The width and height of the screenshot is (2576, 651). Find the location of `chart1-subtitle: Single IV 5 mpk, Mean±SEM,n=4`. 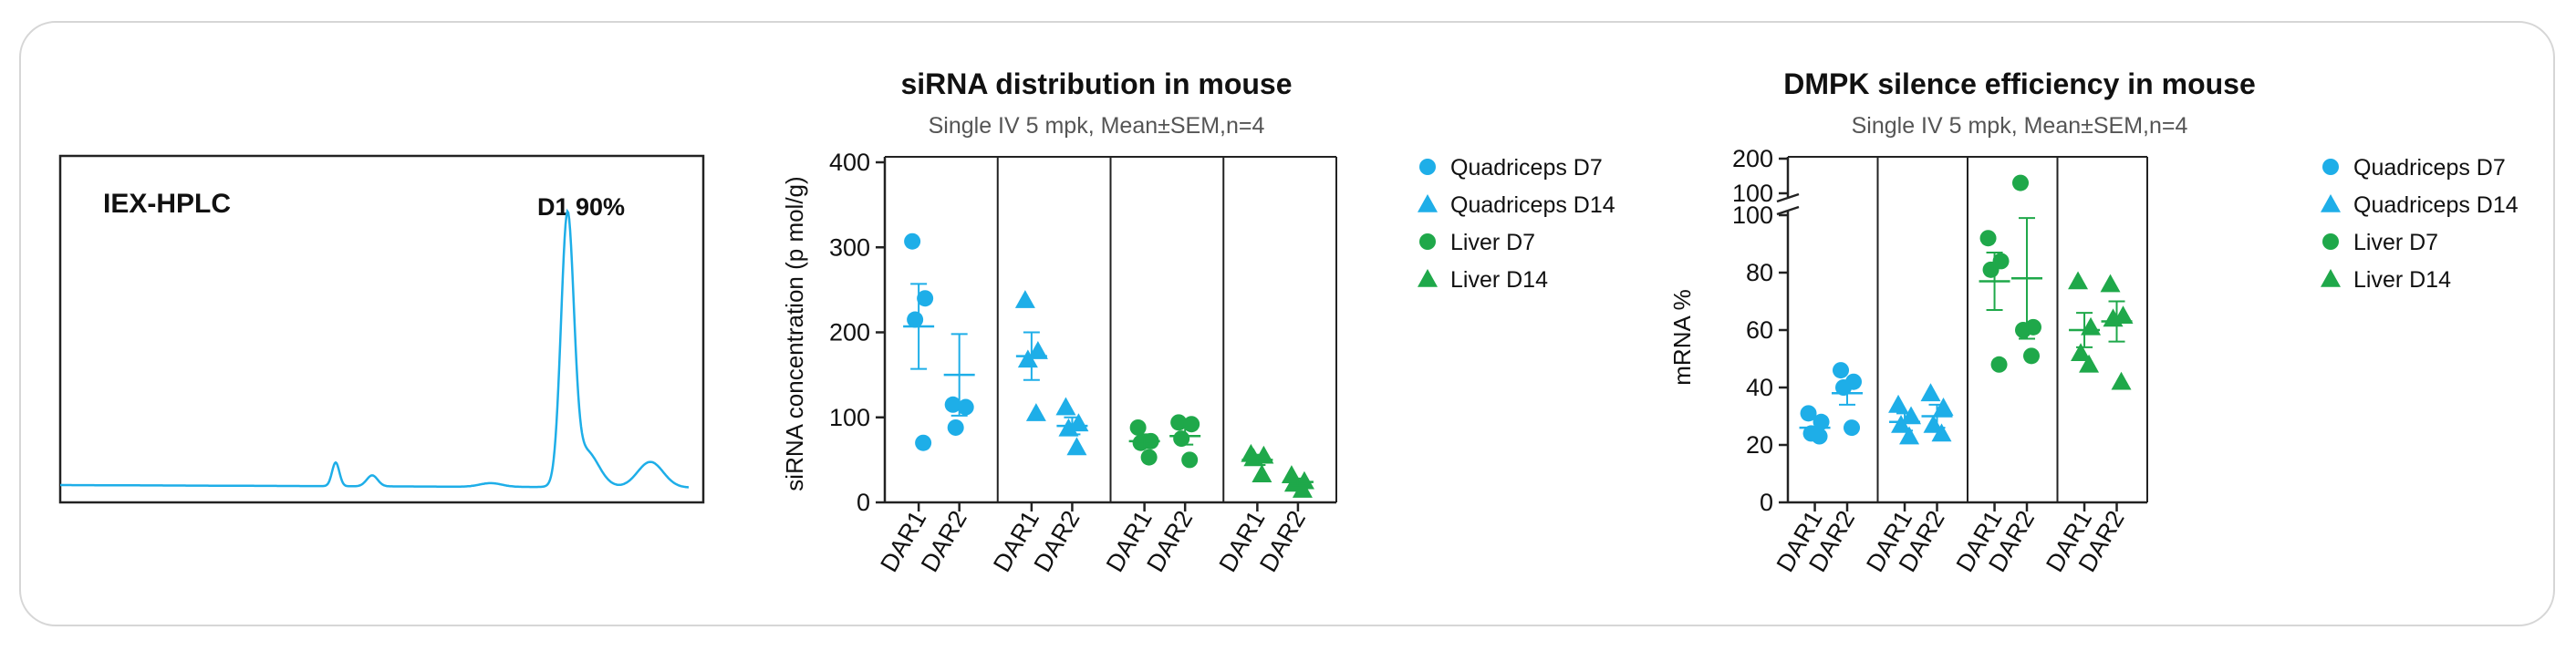

chart1-subtitle: Single IV 5 mpk, Mean±SEM,n=4 is located at coordinates (1097, 126).